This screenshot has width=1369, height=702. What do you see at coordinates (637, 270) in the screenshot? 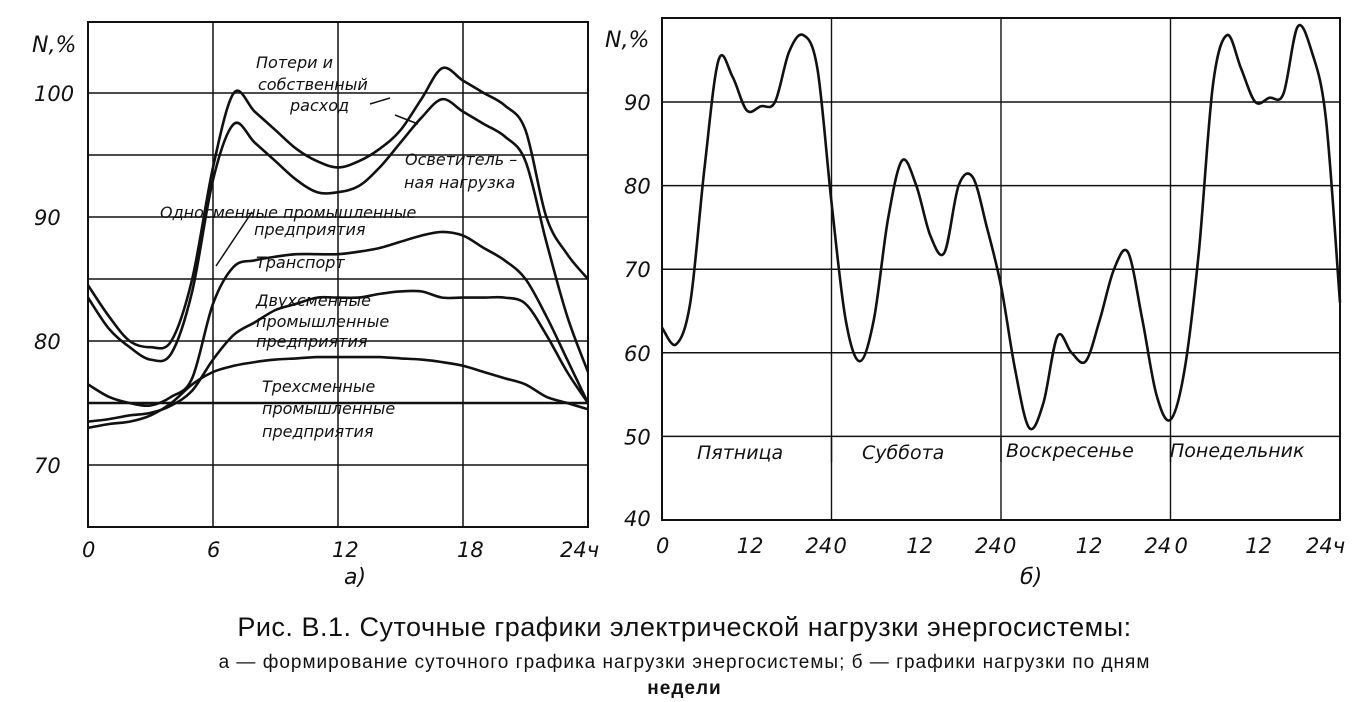
I see `panel-b-ytick-label: 70` at bounding box center [637, 270].